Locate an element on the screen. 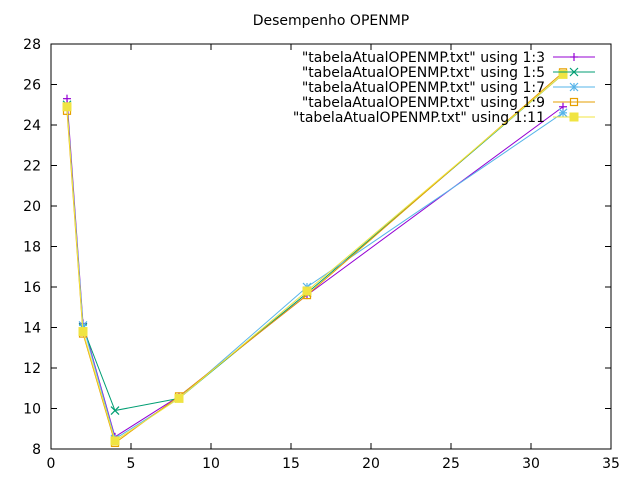 The height and width of the screenshot is (480, 640). y-tick-label: 8 is located at coordinates (36, 450).